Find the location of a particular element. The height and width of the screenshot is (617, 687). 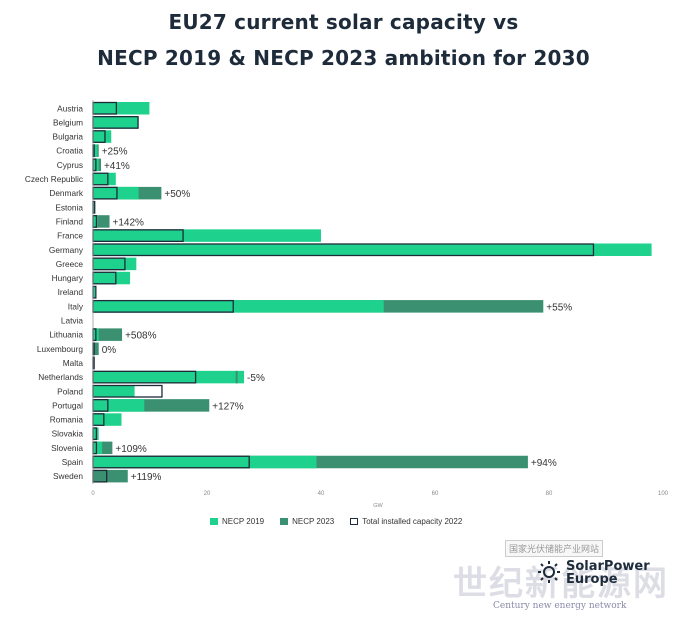

annotation-croatia: +25% is located at coordinates (115, 152).